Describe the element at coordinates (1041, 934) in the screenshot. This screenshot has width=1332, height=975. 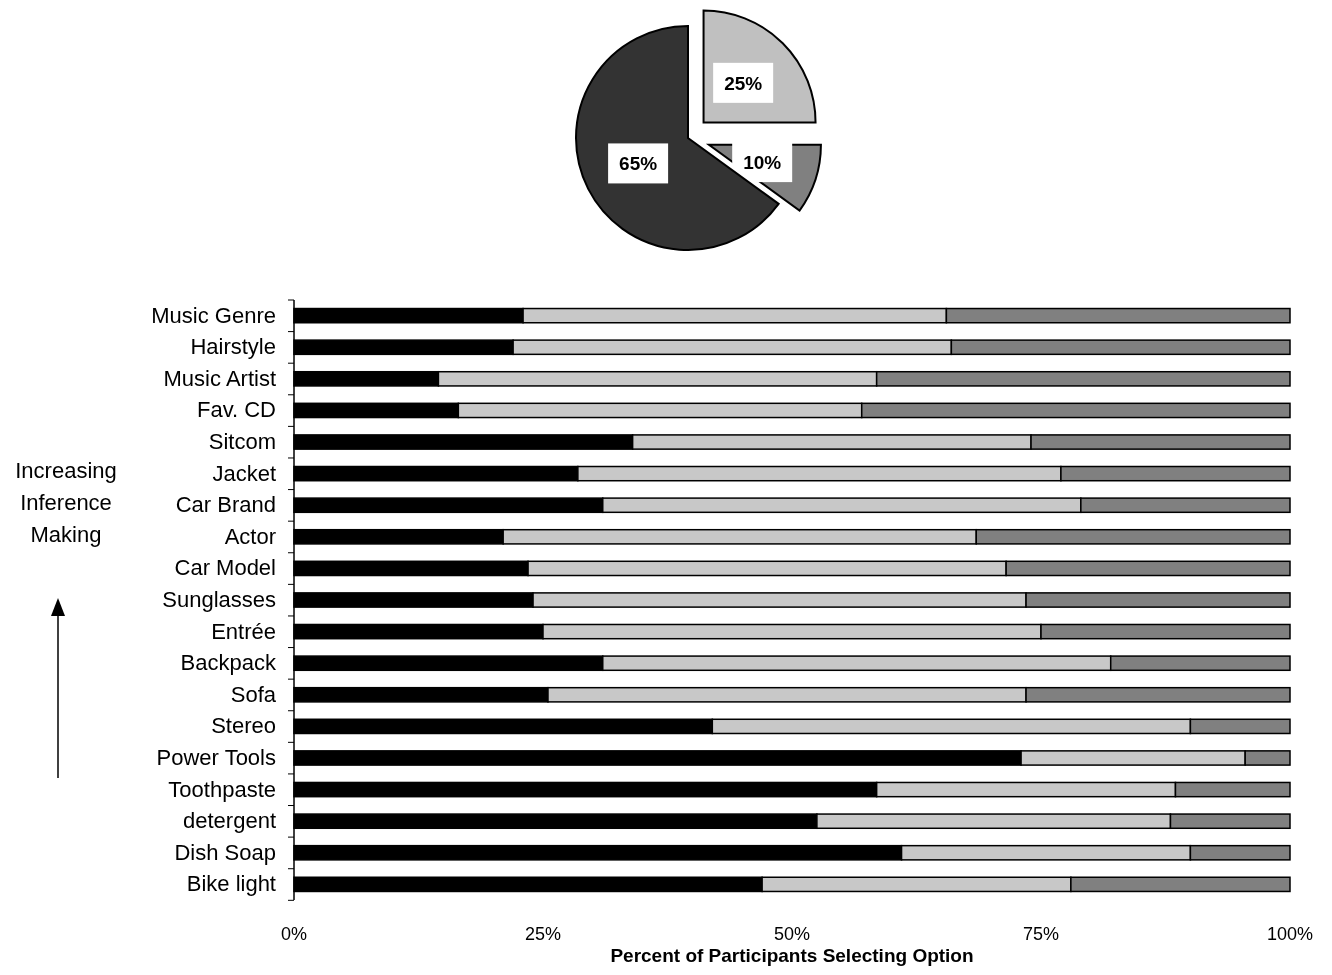
I see `x-tick-label: 75%` at that location.